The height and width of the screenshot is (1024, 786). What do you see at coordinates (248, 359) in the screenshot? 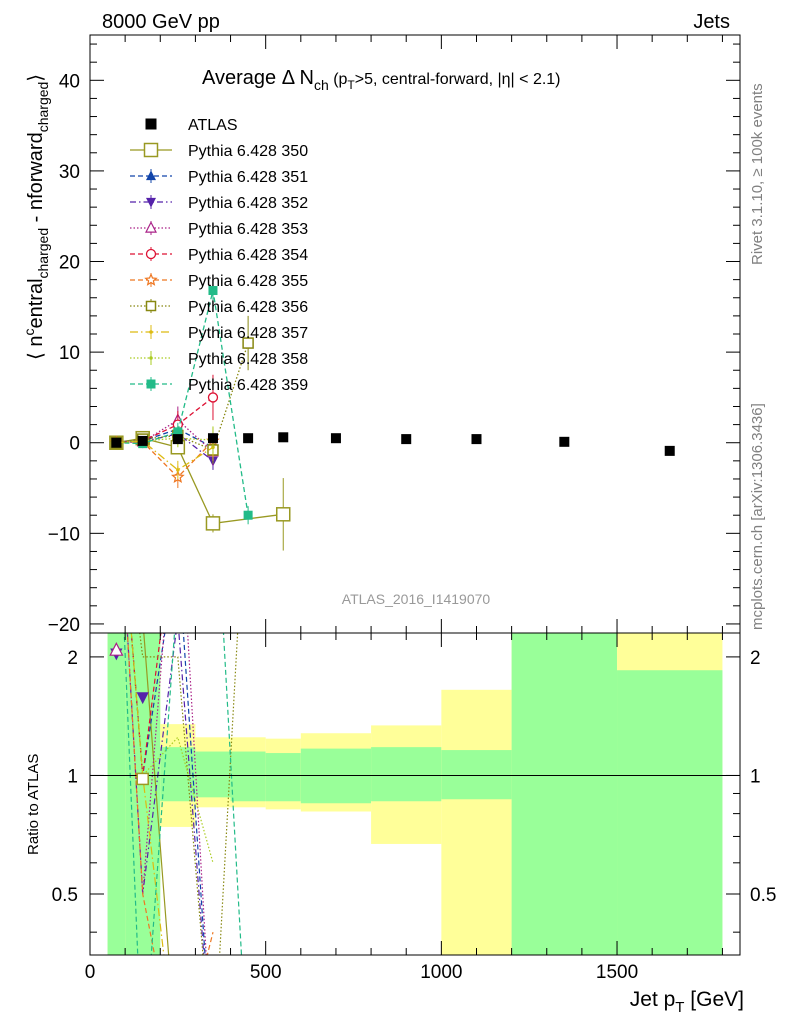
I see `legend-label: Pythia 6.428 358` at bounding box center [248, 359].